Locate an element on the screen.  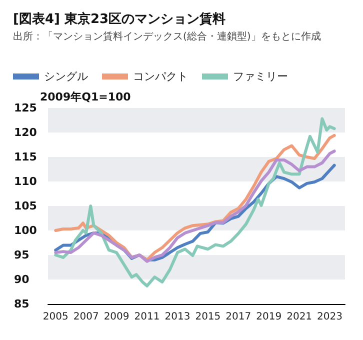
x-tick-label: 2023 is located at coordinates (329, 317).